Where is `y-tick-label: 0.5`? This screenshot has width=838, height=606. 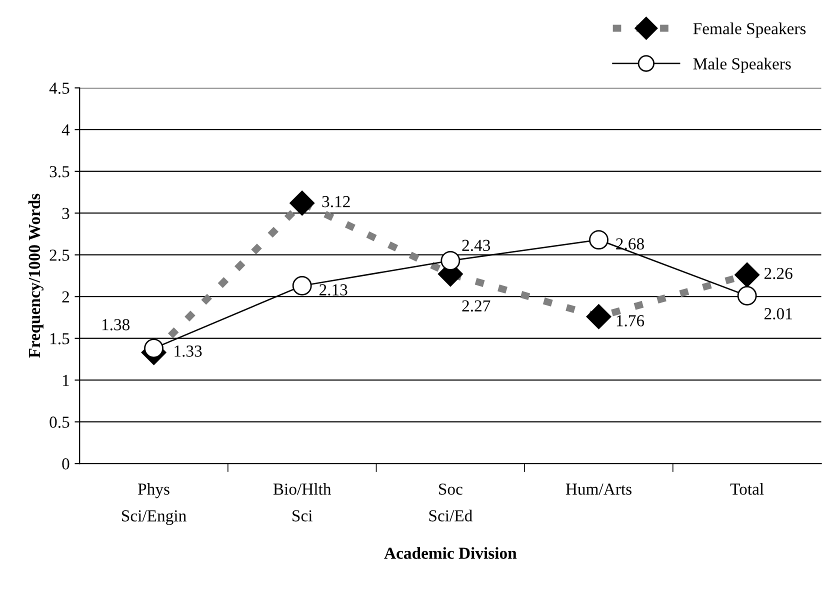 y-tick-label: 0.5 is located at coordinates (60, 422).